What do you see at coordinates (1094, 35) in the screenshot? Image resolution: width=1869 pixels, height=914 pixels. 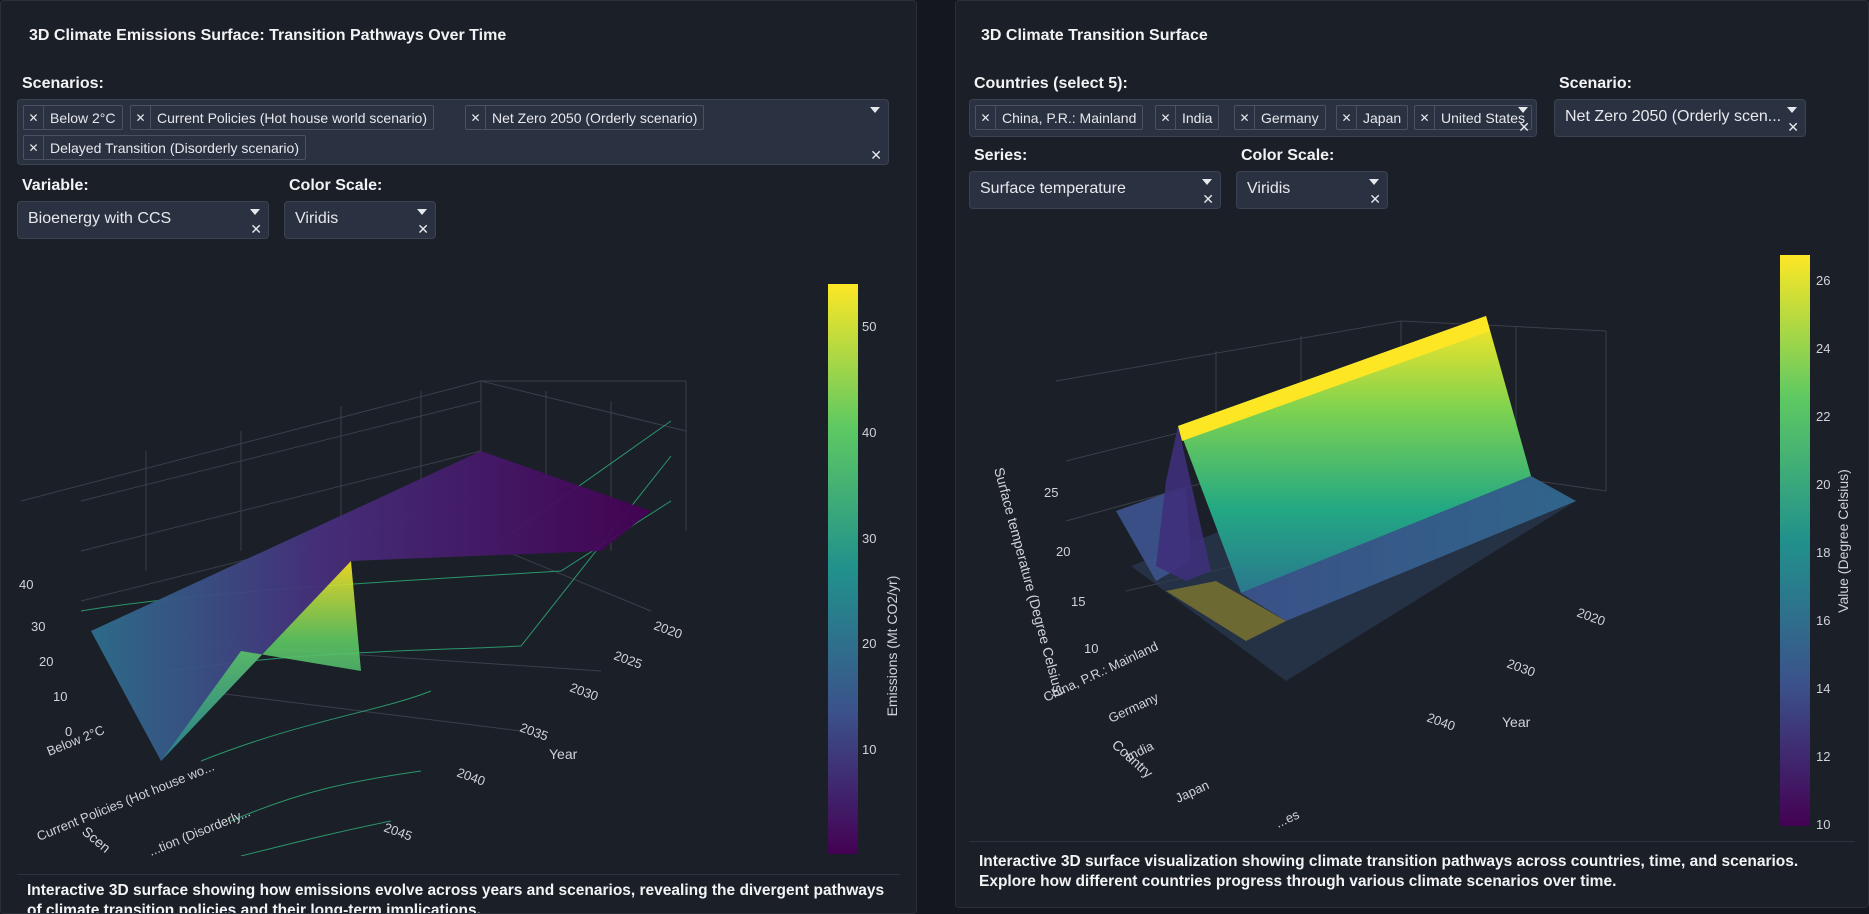 I see `panel-title: 3D Climate Transition Surface` at bounding box center [1094, 35].